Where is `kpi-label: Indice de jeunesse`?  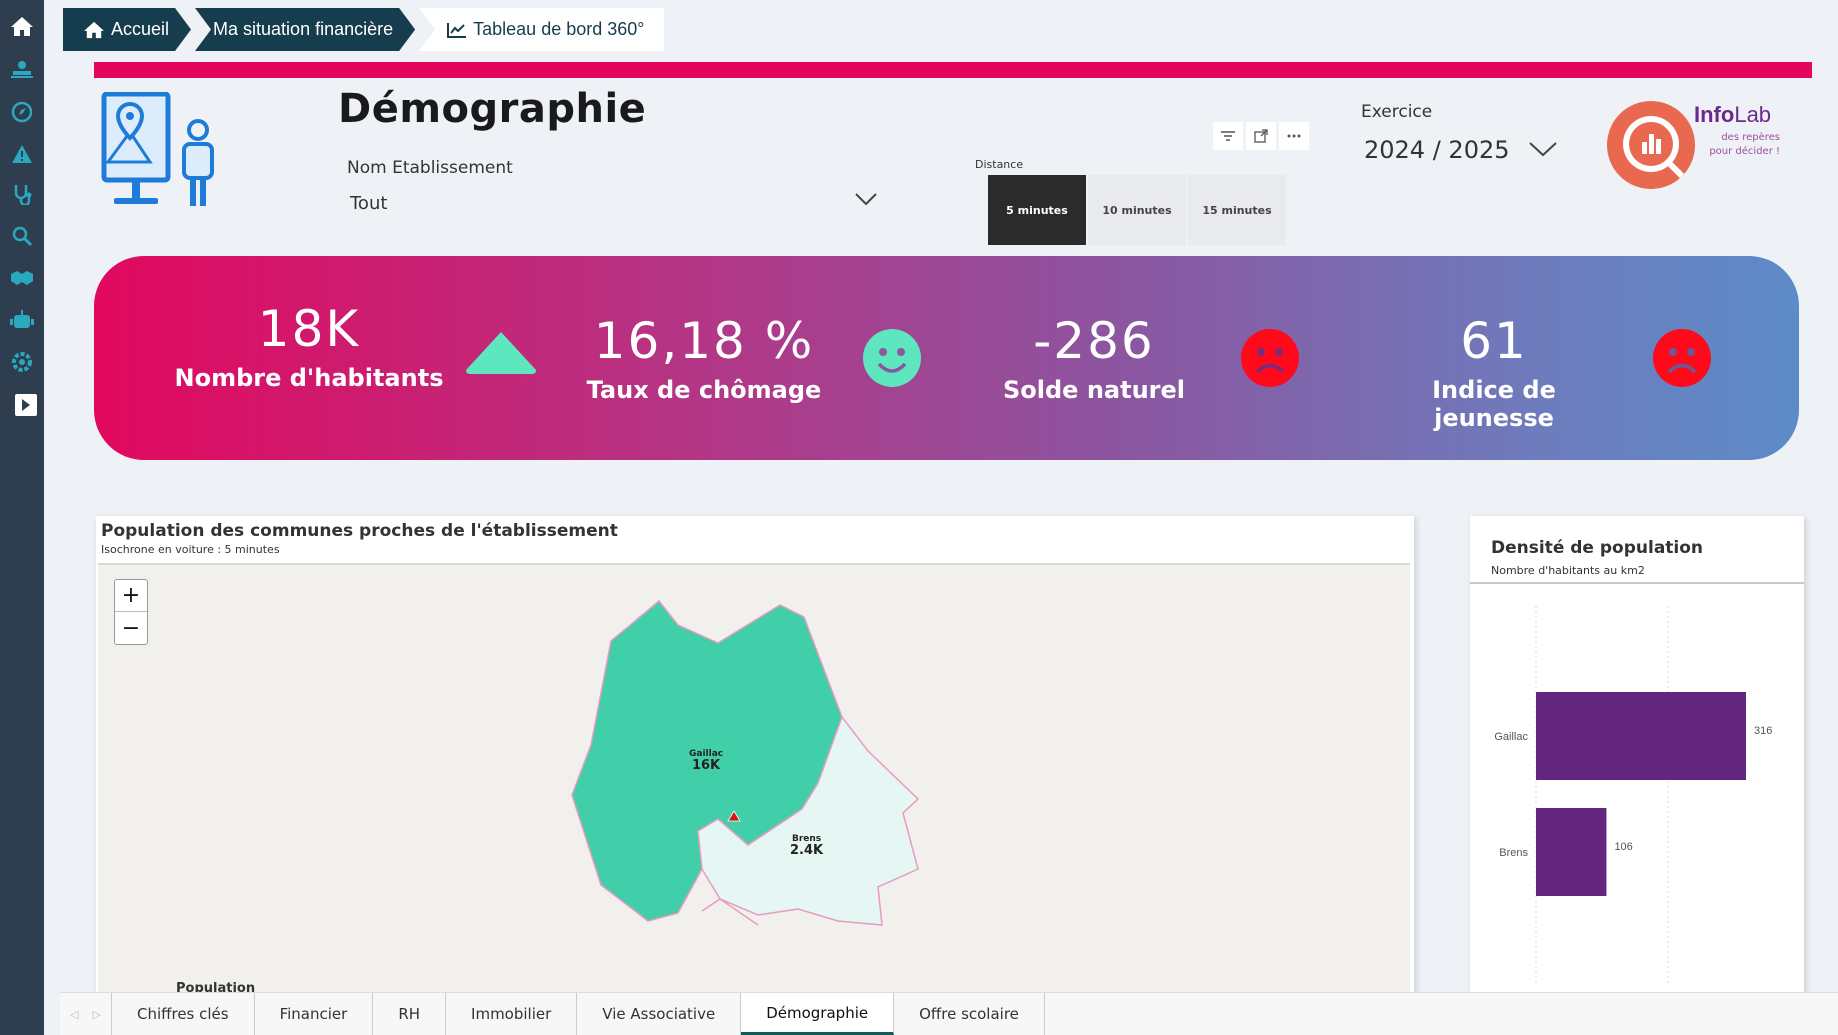
kpi-label: Indice de jeunesse is located at coordinates (1494, 404).